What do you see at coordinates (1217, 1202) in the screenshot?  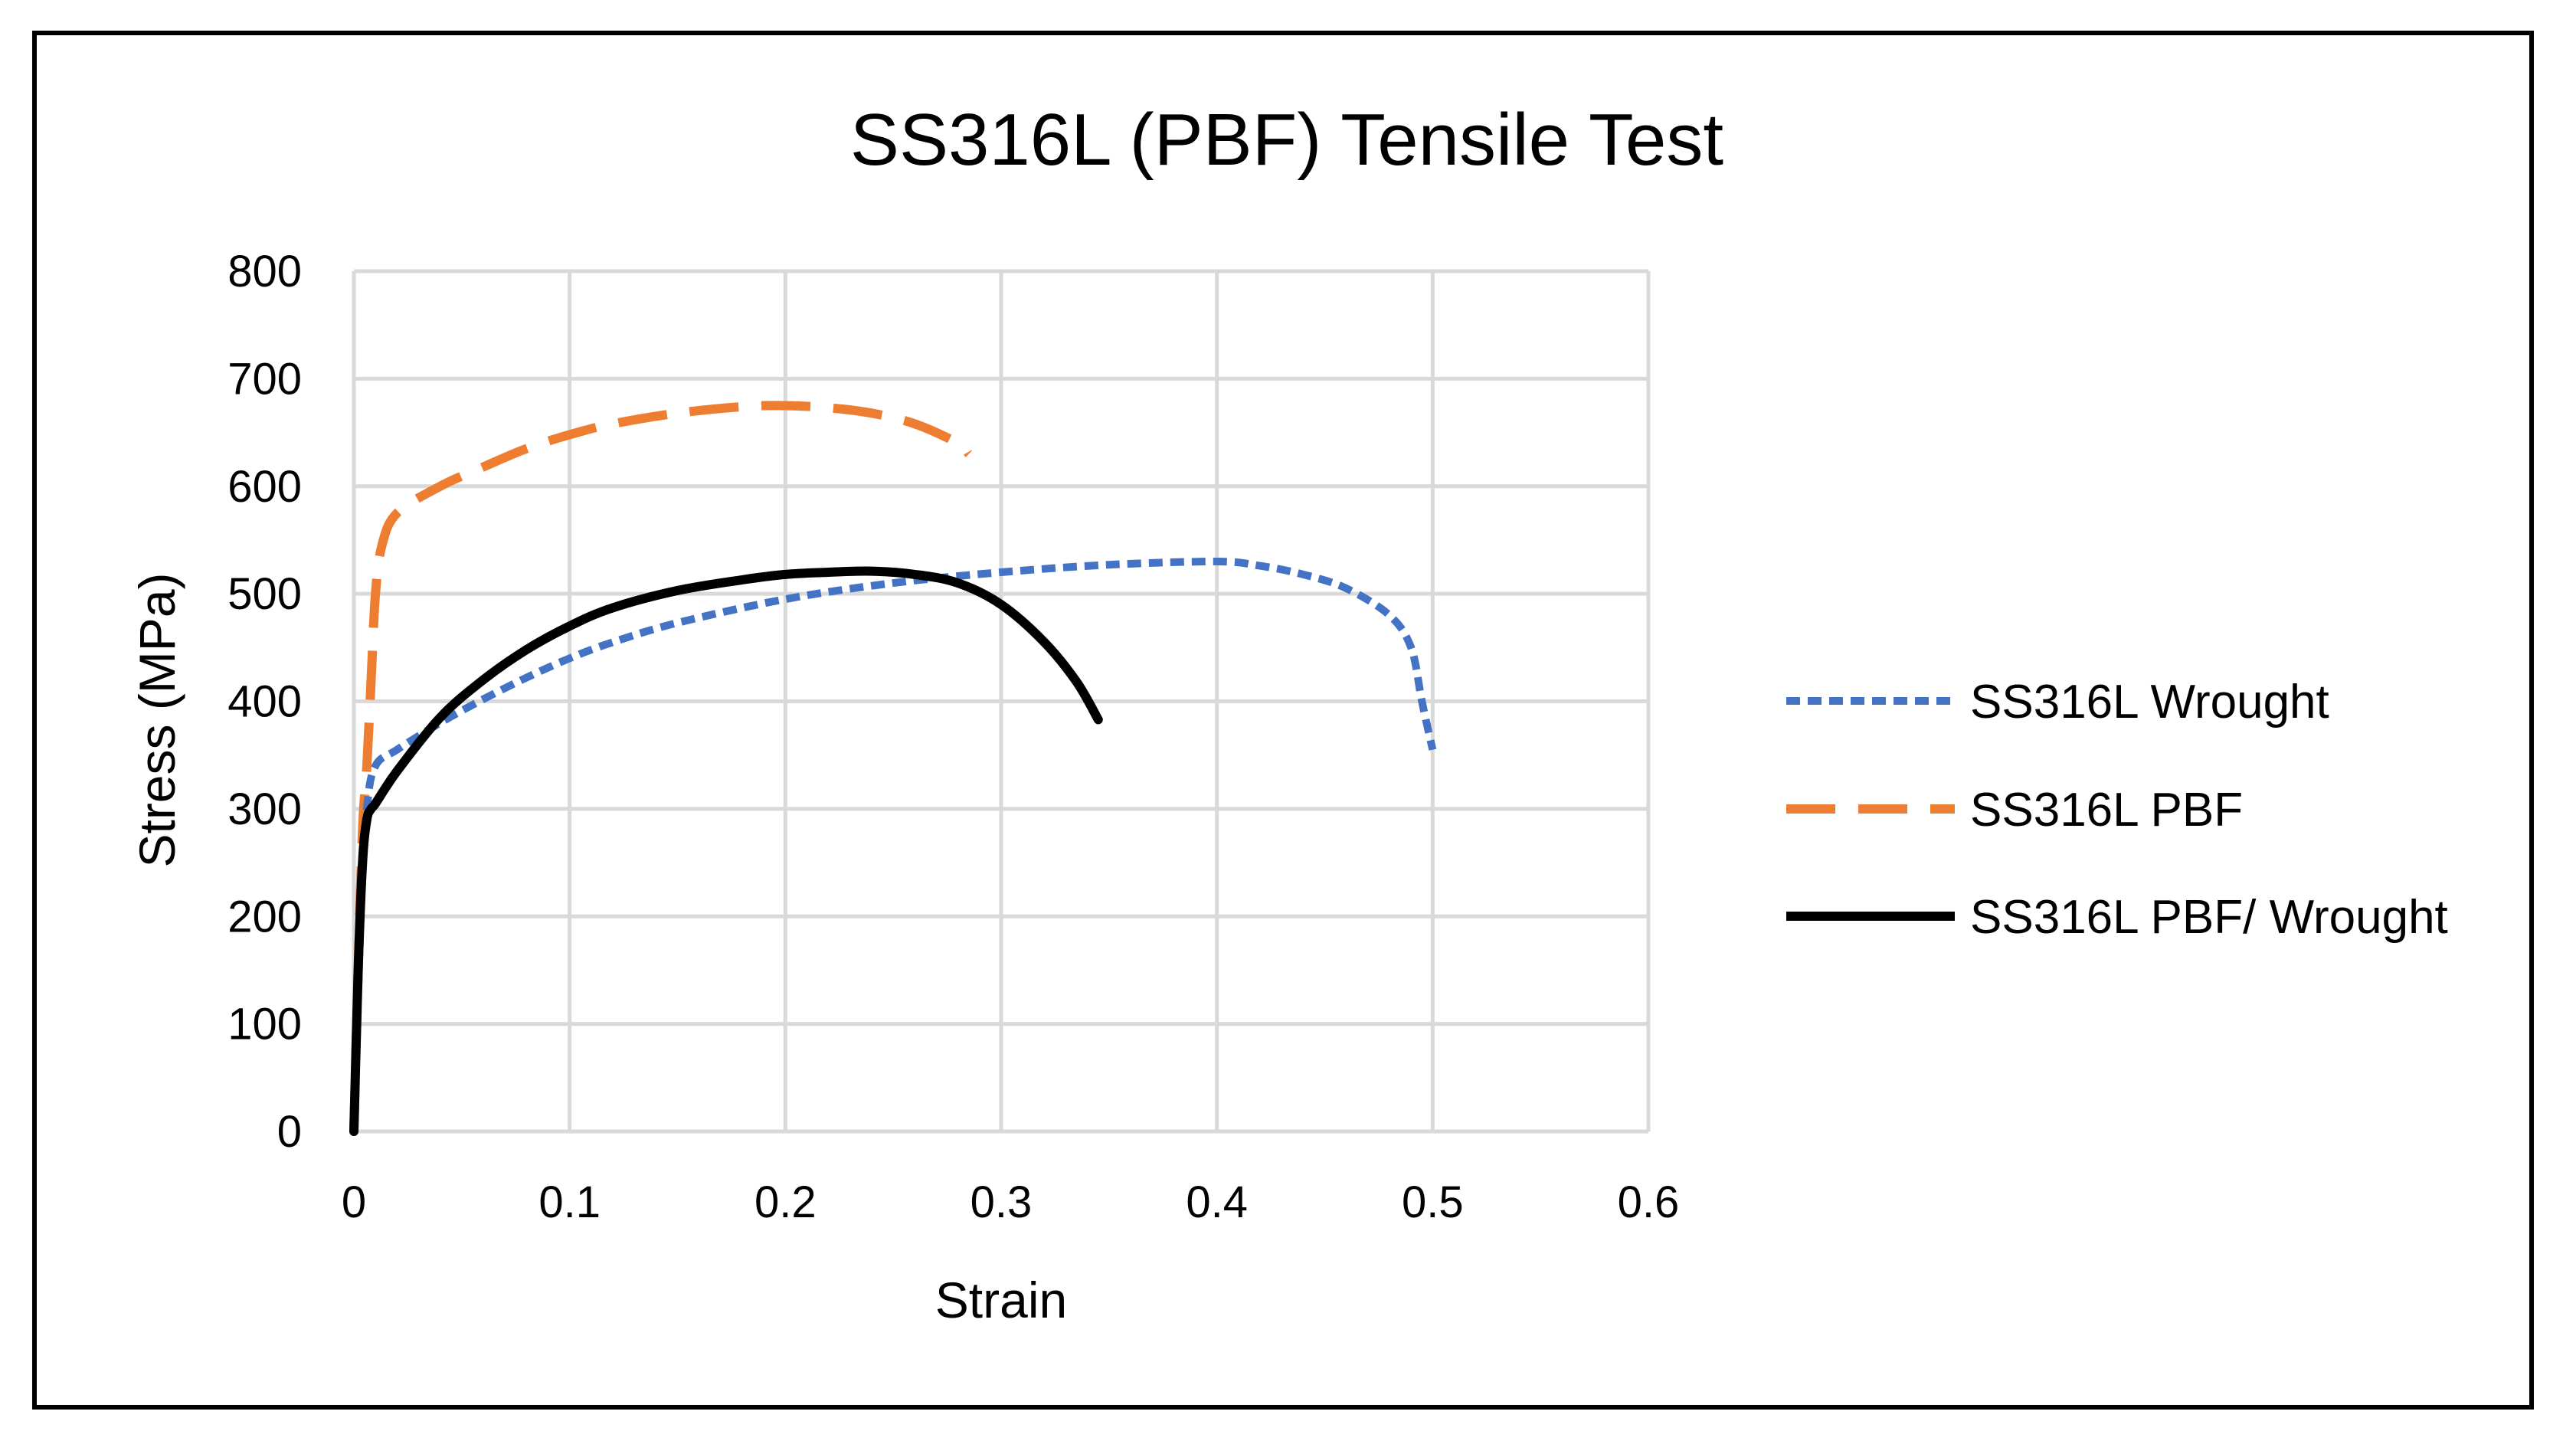 I see `x-tick-label: 0.4` at bounding box center [1217, 1202].